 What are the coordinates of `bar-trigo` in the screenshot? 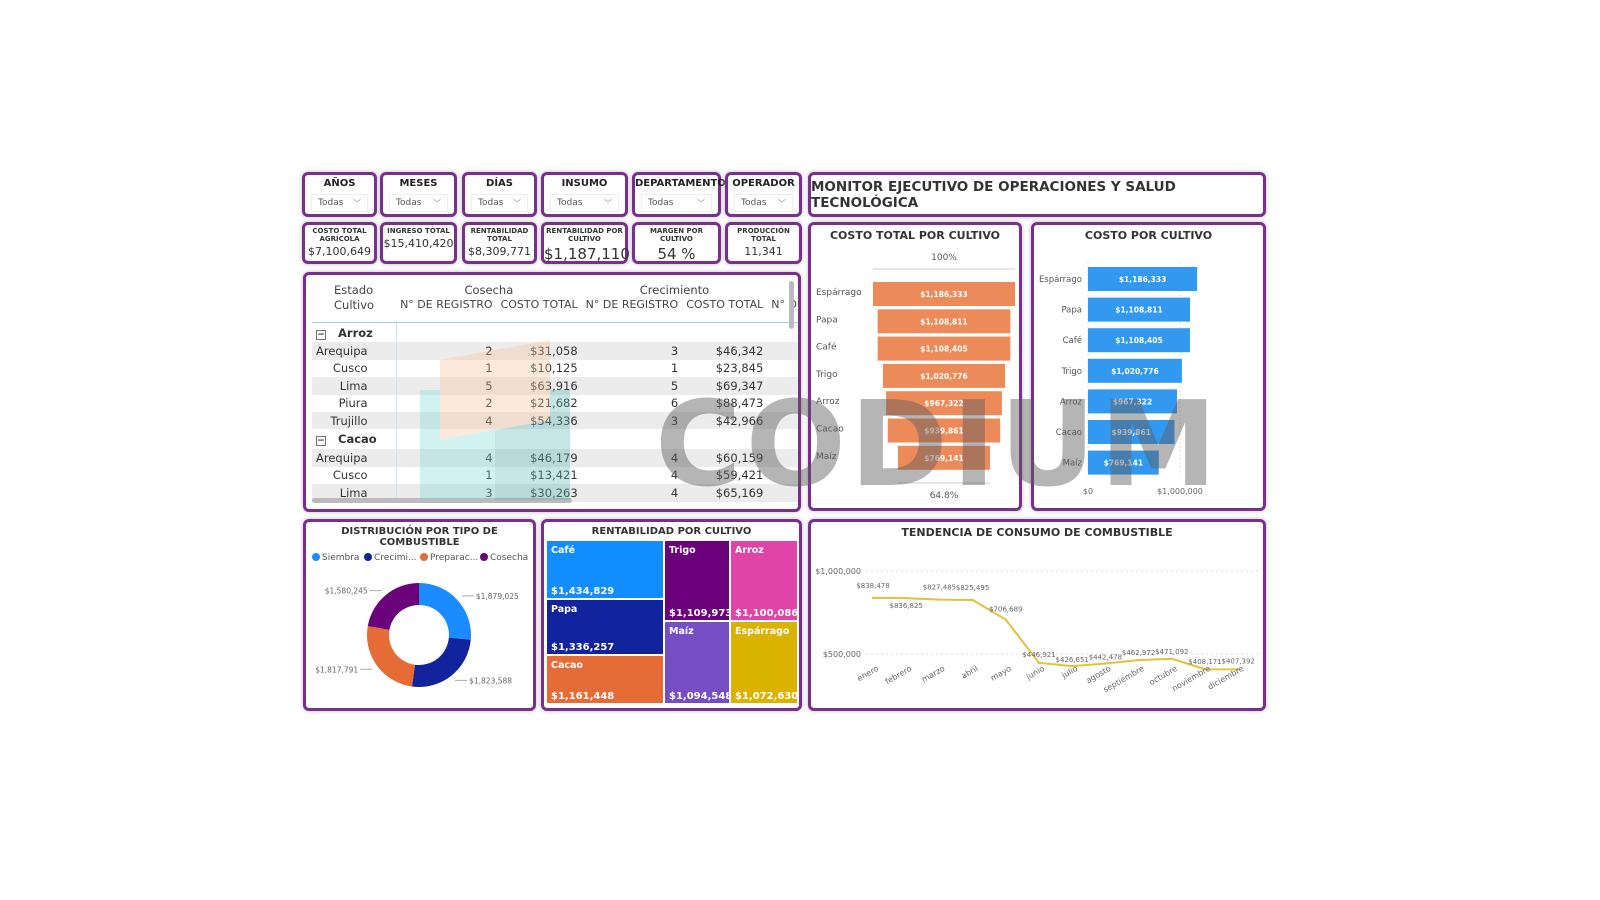 It's located at (1135, 370).